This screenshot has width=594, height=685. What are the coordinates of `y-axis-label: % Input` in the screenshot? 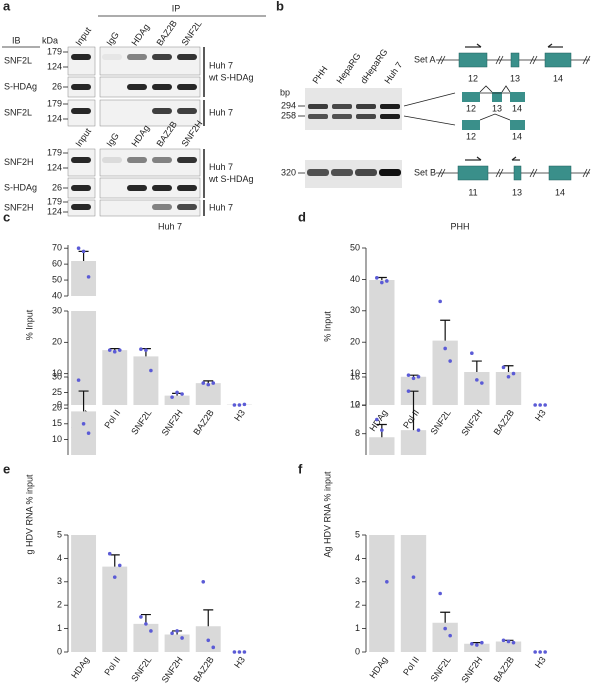 It's located at (327, 326).